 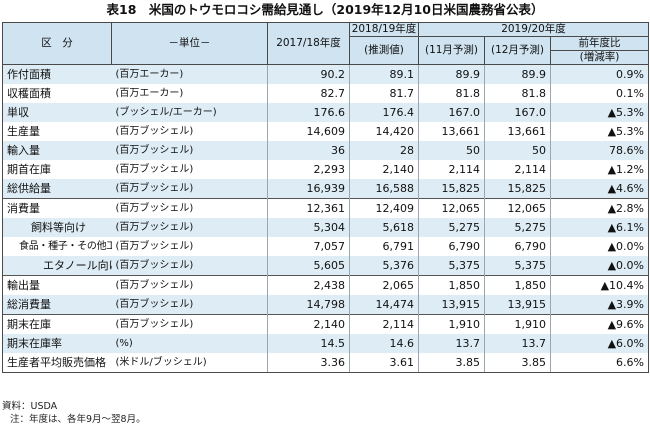 I want to click on cell-2017: 16,939, so click(x=308, y=189).